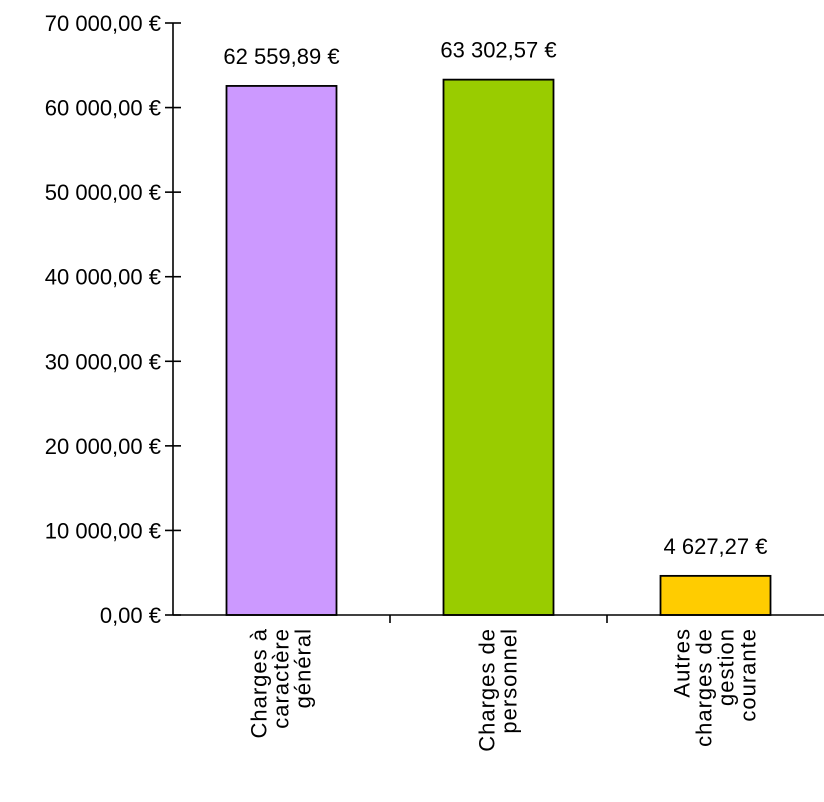 This screenshot has height=802, width=824. Describe the element at coordinates (103, 277) in the screenshot. I see `y-tick-label: 40 000,00 €` at that location.